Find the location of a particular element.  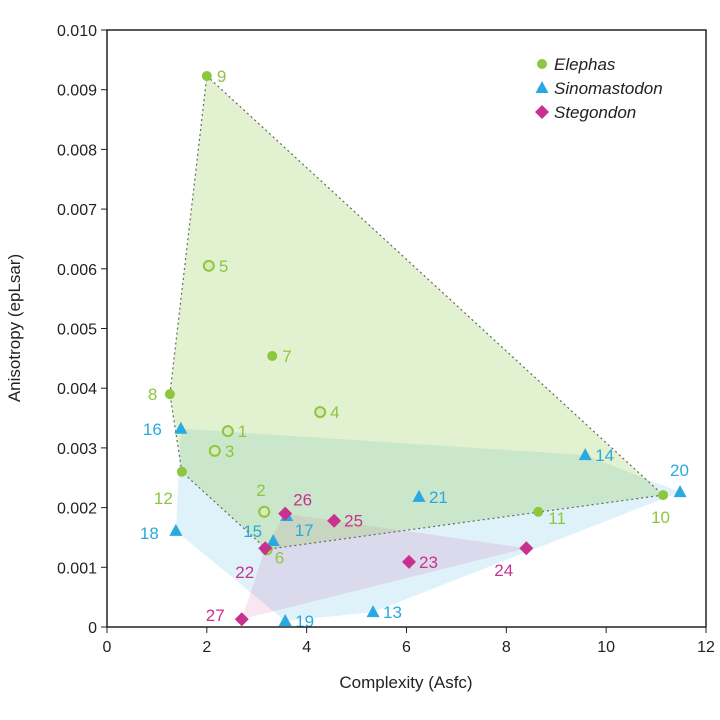

stegondon-hull is located at coordinates (384, 566).